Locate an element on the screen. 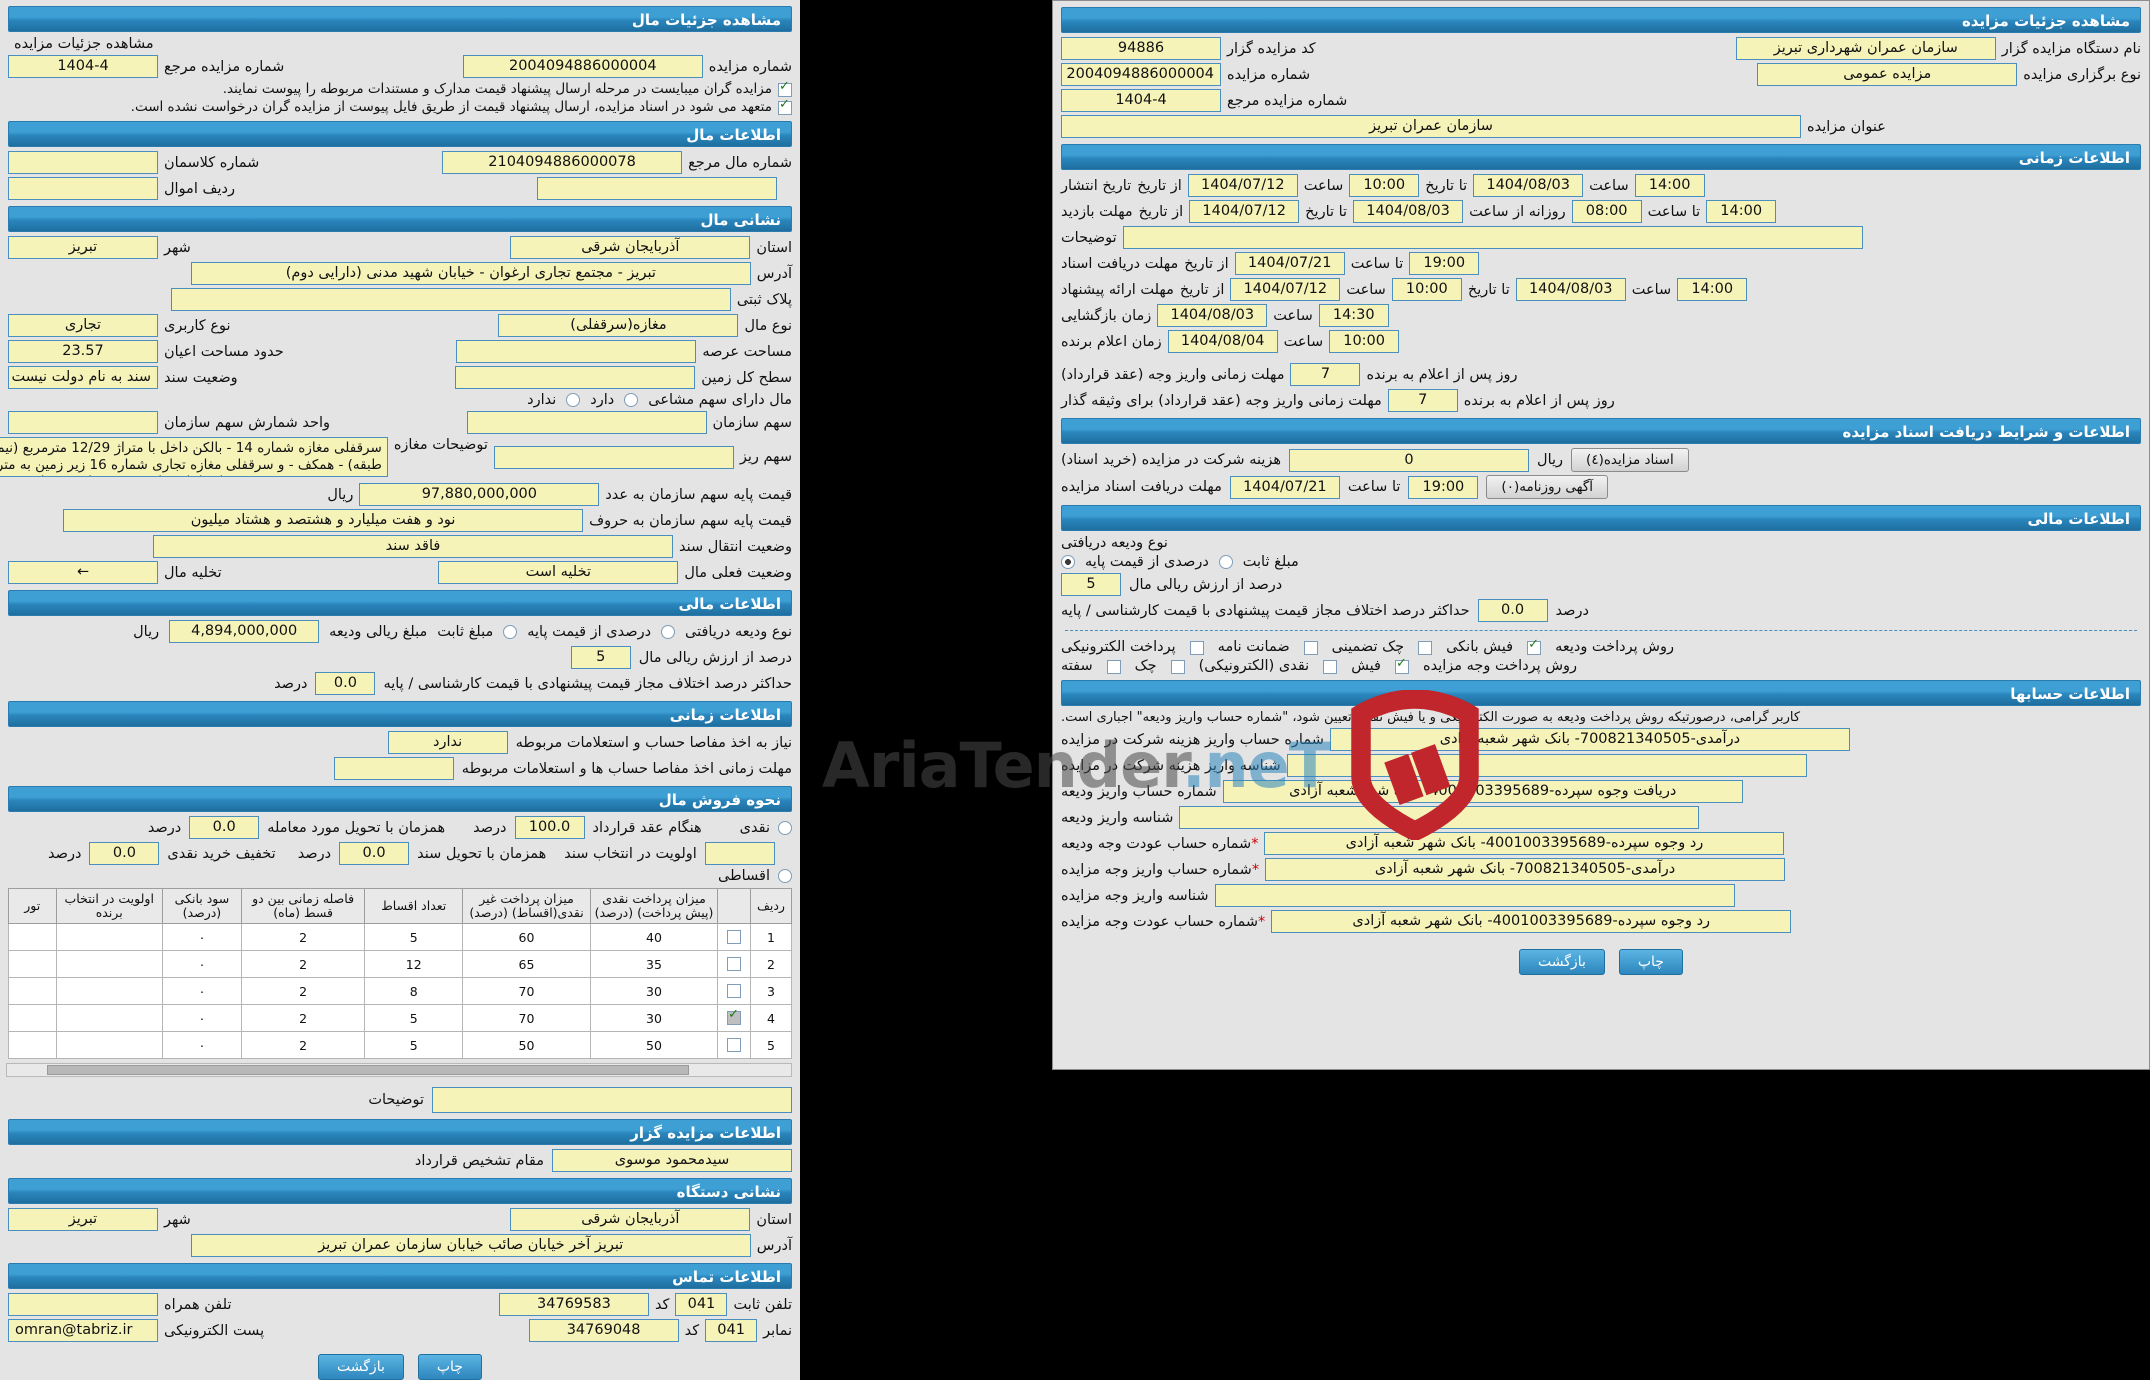  print-button: چاپ is located at coordinates (449, 1367).